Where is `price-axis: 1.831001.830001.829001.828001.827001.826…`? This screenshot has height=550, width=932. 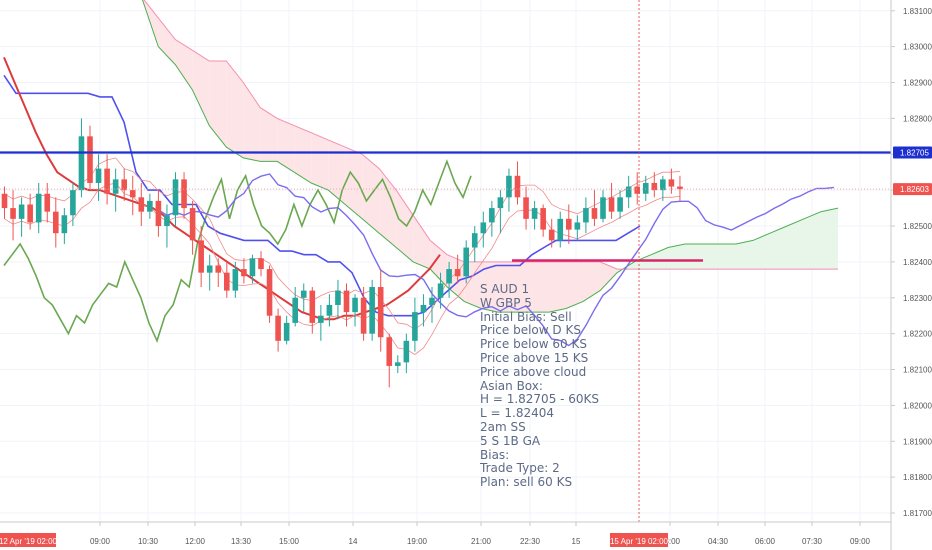 price-axis: 1.831001.830001.829001.828001.827001.826… is located at coordinates (911, 262).